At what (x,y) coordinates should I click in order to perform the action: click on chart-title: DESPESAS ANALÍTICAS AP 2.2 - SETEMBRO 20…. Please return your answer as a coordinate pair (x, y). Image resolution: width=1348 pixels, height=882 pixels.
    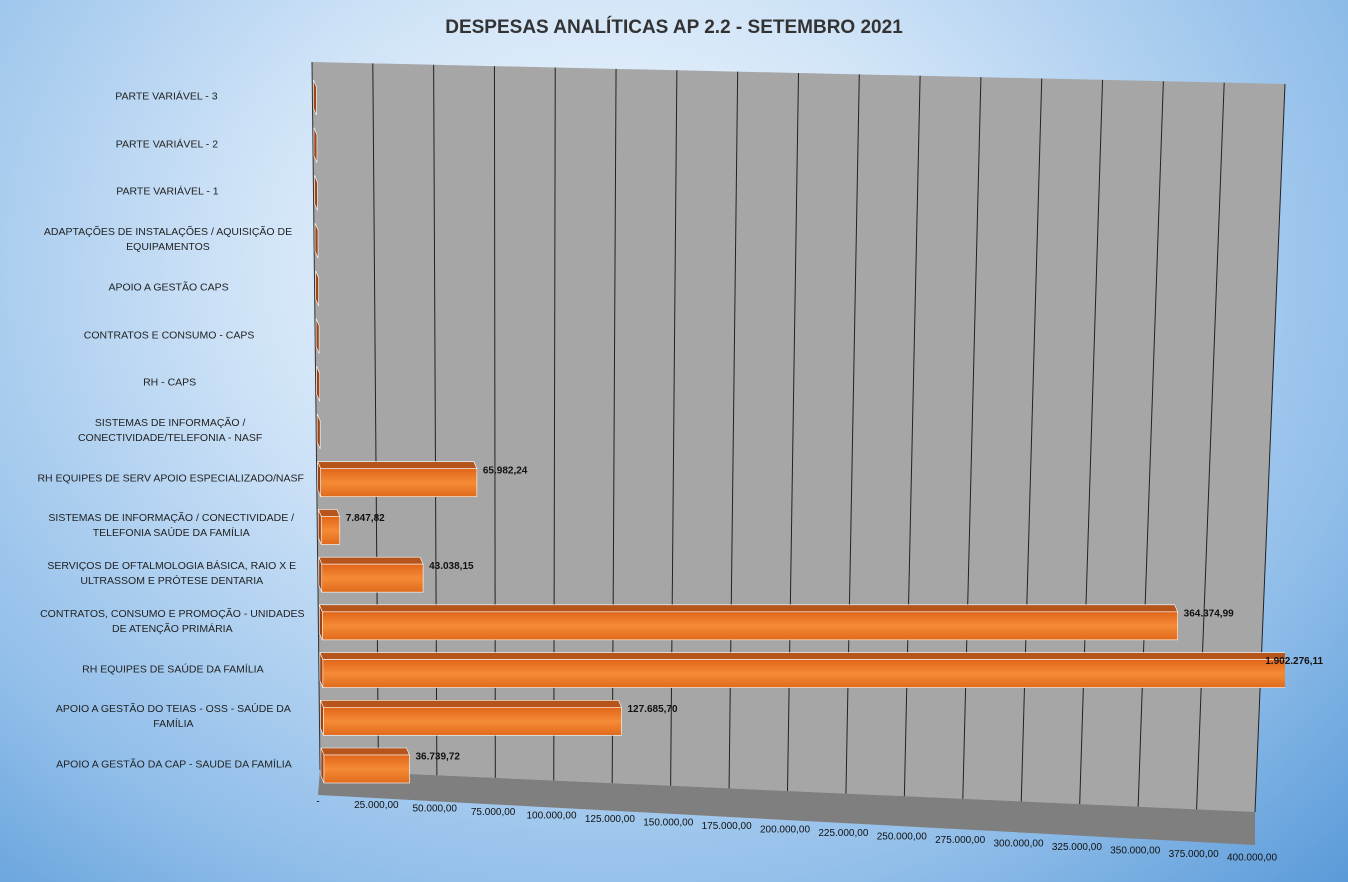
    Looking at the image, I should click on (674, 27).